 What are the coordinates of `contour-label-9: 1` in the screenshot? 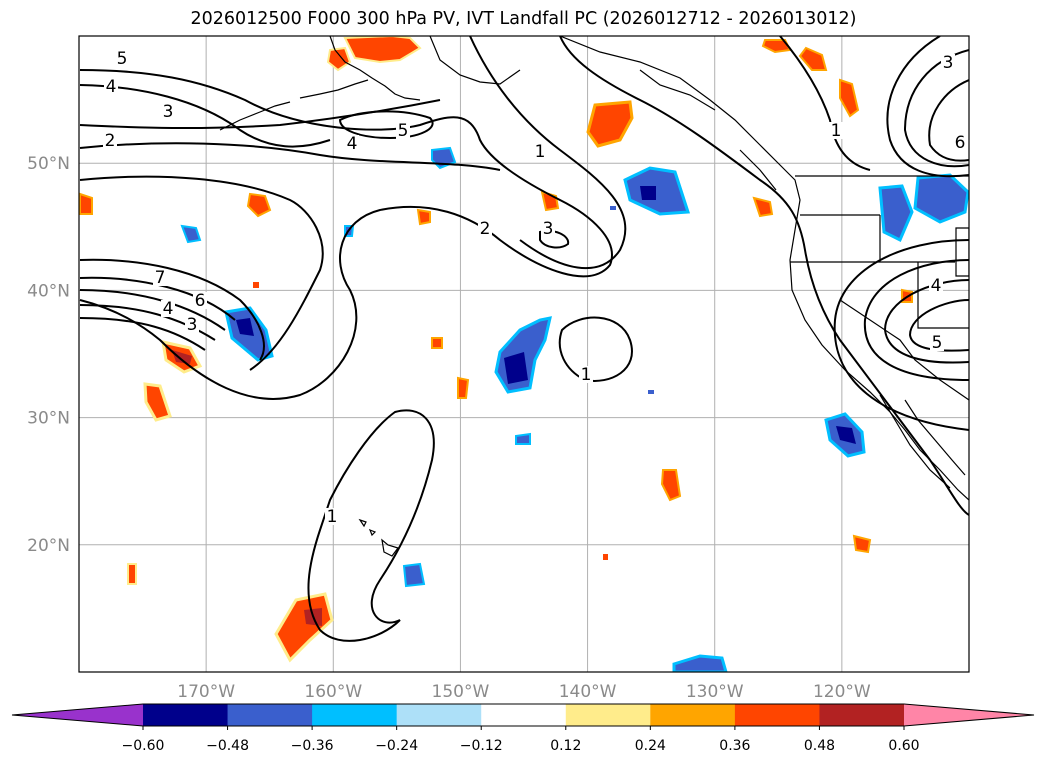 It's located at (836, 131).